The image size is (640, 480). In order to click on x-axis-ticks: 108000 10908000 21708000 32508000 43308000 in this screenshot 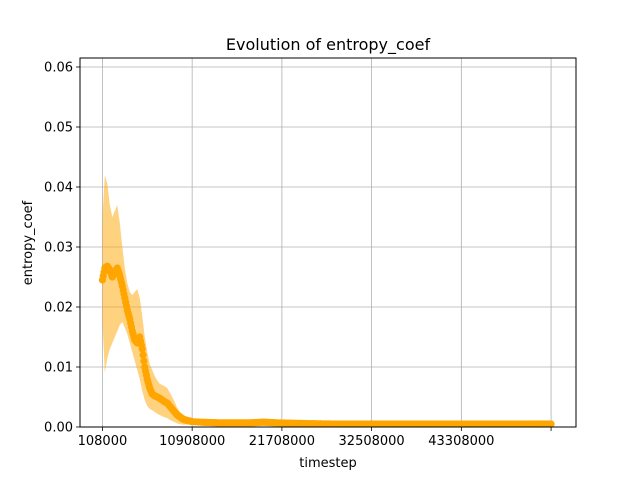, I will do `click(315, 438)`.